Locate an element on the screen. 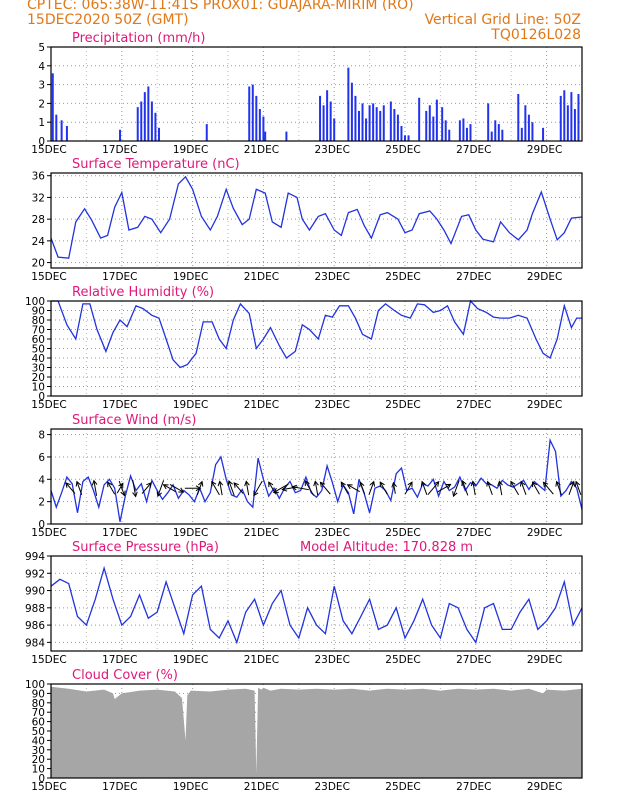 The height and width of the screenshot is (800, 618). cloud-area-fill is located at coordinates (316, 732).